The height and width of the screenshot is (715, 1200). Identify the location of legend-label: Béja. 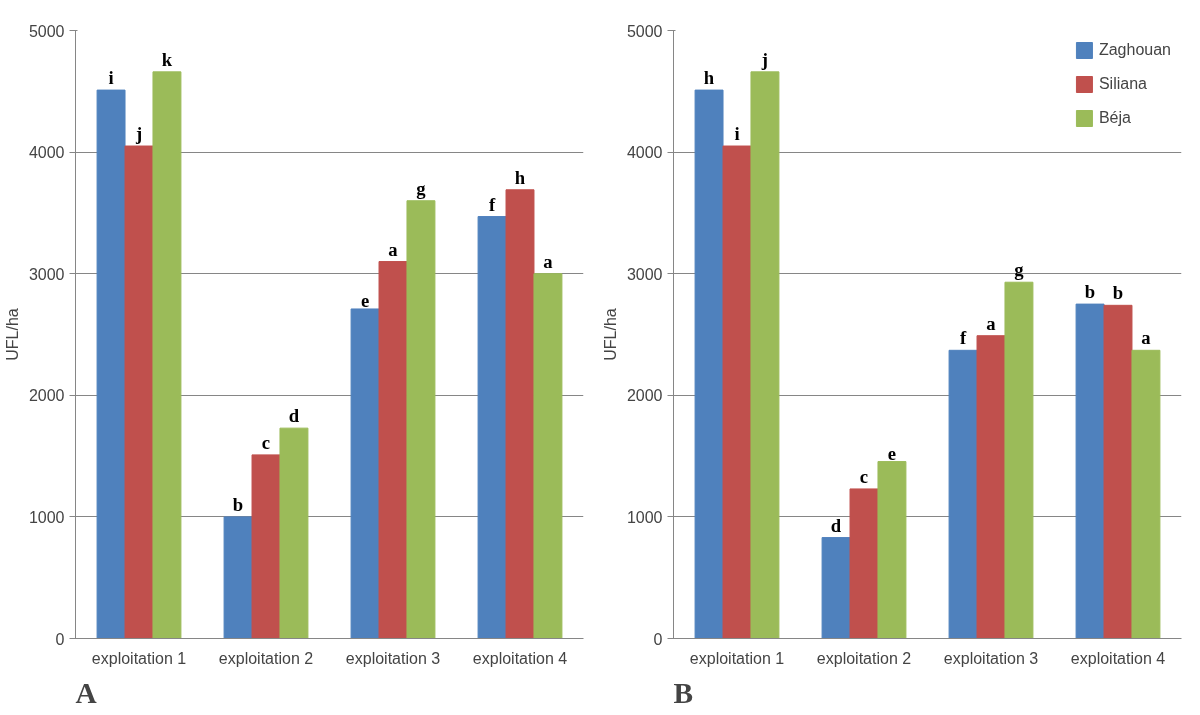
(1114, 118).